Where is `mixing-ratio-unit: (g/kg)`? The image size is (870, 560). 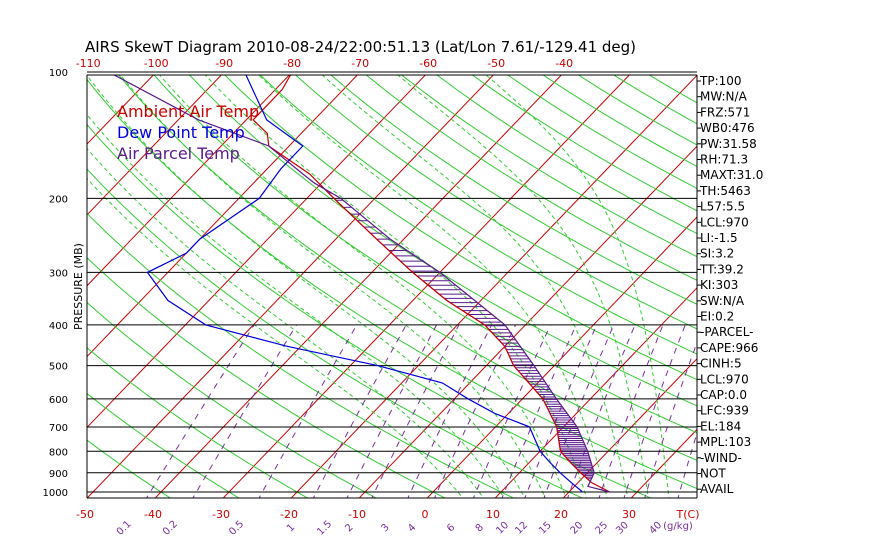
mixing-ratio-unit: (g/kg) is located at coordinates (678, 526).